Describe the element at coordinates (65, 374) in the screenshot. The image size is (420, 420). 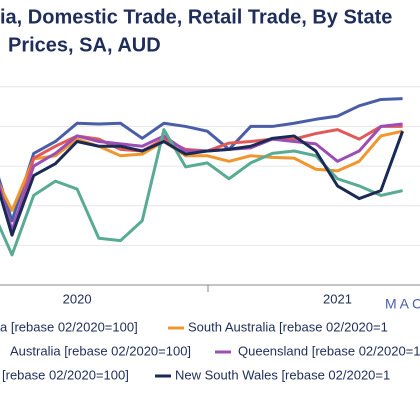
I see `legend-label: [rebase 02/2020=100]` at that location.